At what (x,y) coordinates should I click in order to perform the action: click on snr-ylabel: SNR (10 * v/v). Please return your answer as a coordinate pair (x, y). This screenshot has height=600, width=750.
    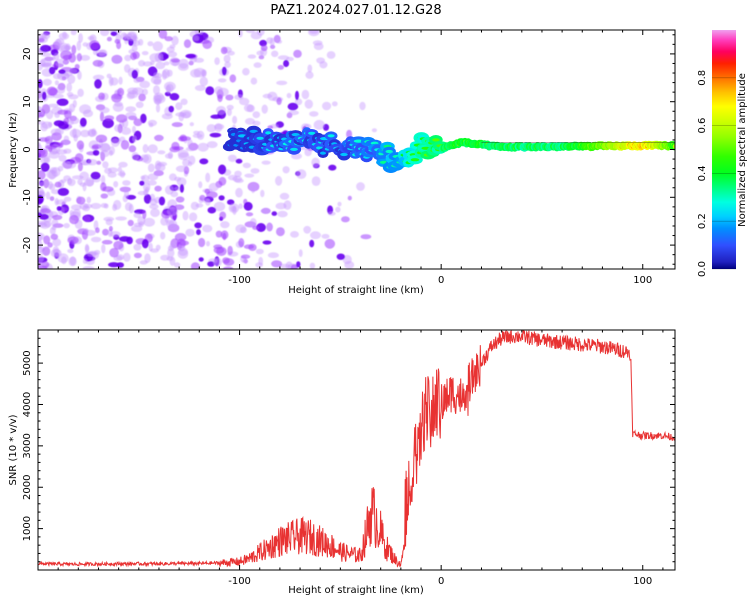
    Looking at the image, I should click on (13, 449).